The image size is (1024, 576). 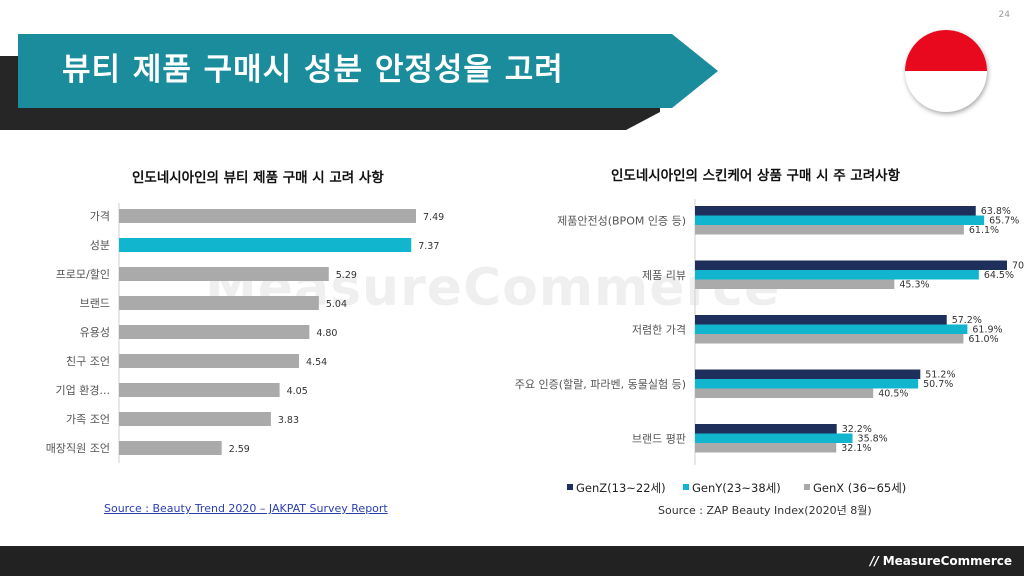 What do you see at coordinates (336, 304) in the screenshot?
I see `left-value-label: 5.04` at bounding box center [336, 304].